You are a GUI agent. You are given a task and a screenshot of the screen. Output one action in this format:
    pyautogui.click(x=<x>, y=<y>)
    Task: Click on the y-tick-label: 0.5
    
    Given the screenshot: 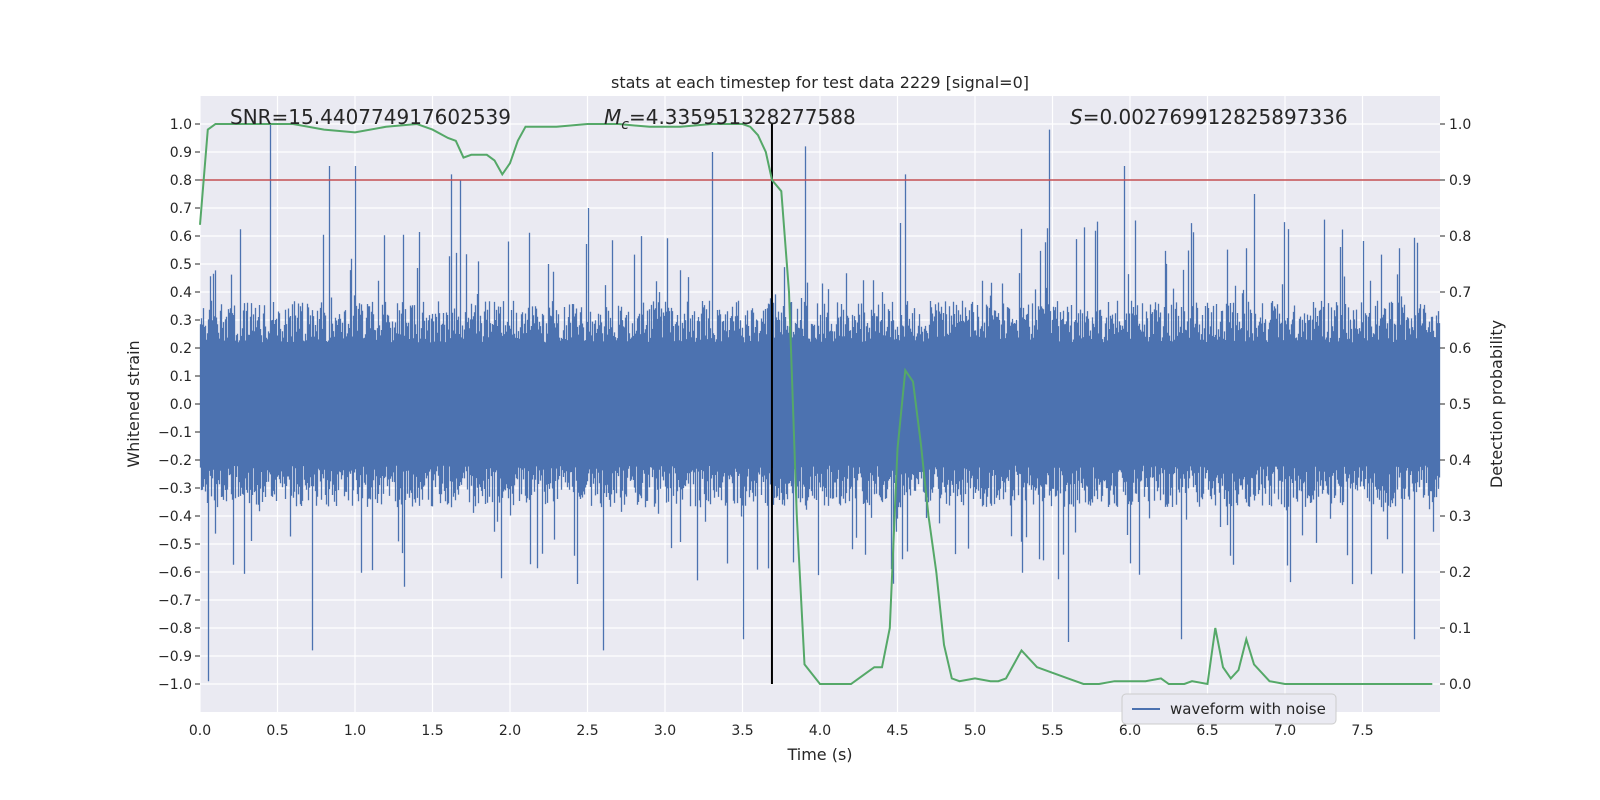 What is the action you would take?
    pyautogui.click(x=181, y=265)
    